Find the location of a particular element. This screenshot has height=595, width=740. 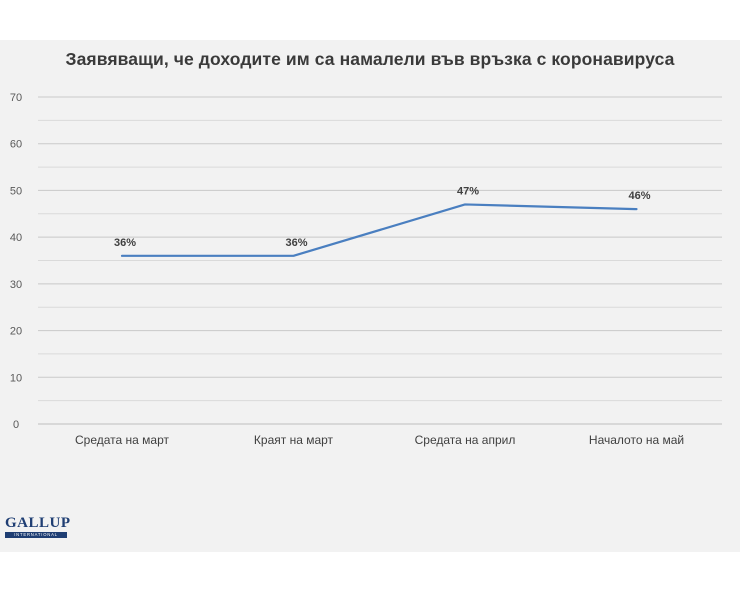

y-tick-label: 30 is located at coordinates (16, 285).